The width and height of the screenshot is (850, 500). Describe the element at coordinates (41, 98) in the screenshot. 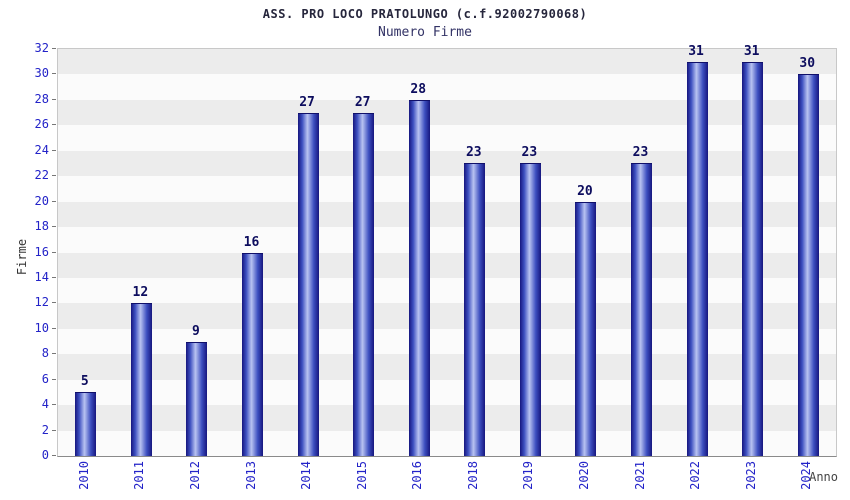

I see `y-tick-label: 28` at that location.